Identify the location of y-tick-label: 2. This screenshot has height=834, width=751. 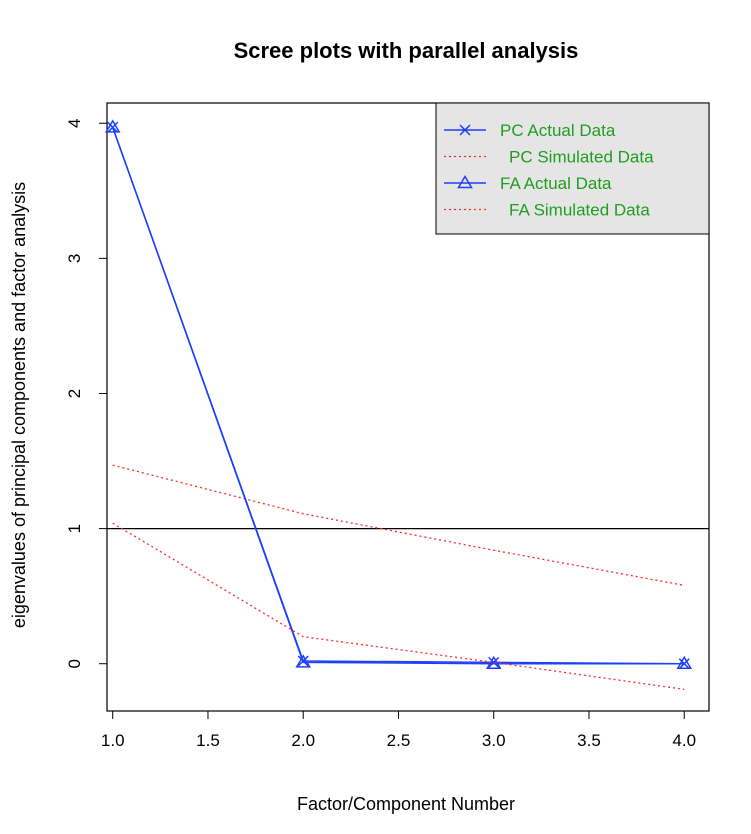
(74, 393).